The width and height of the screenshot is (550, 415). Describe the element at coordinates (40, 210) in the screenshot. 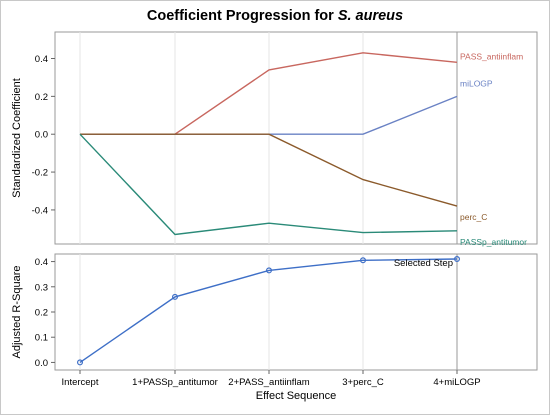

I see `top-ytick-label: -0.4` at that location.